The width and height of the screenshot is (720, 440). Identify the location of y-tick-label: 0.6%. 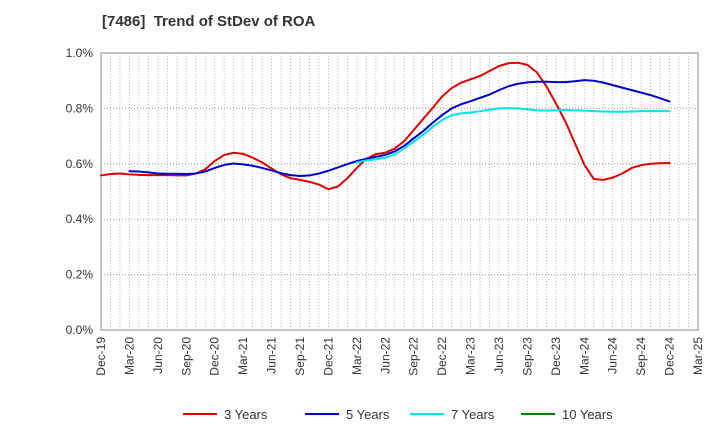
(80, 164).